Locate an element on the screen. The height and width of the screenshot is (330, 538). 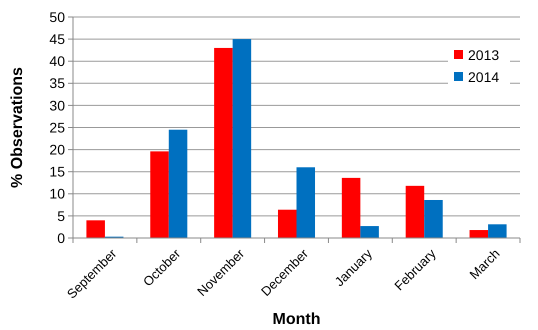
y-tick-label: 30 is located at coordinates (57, 105).